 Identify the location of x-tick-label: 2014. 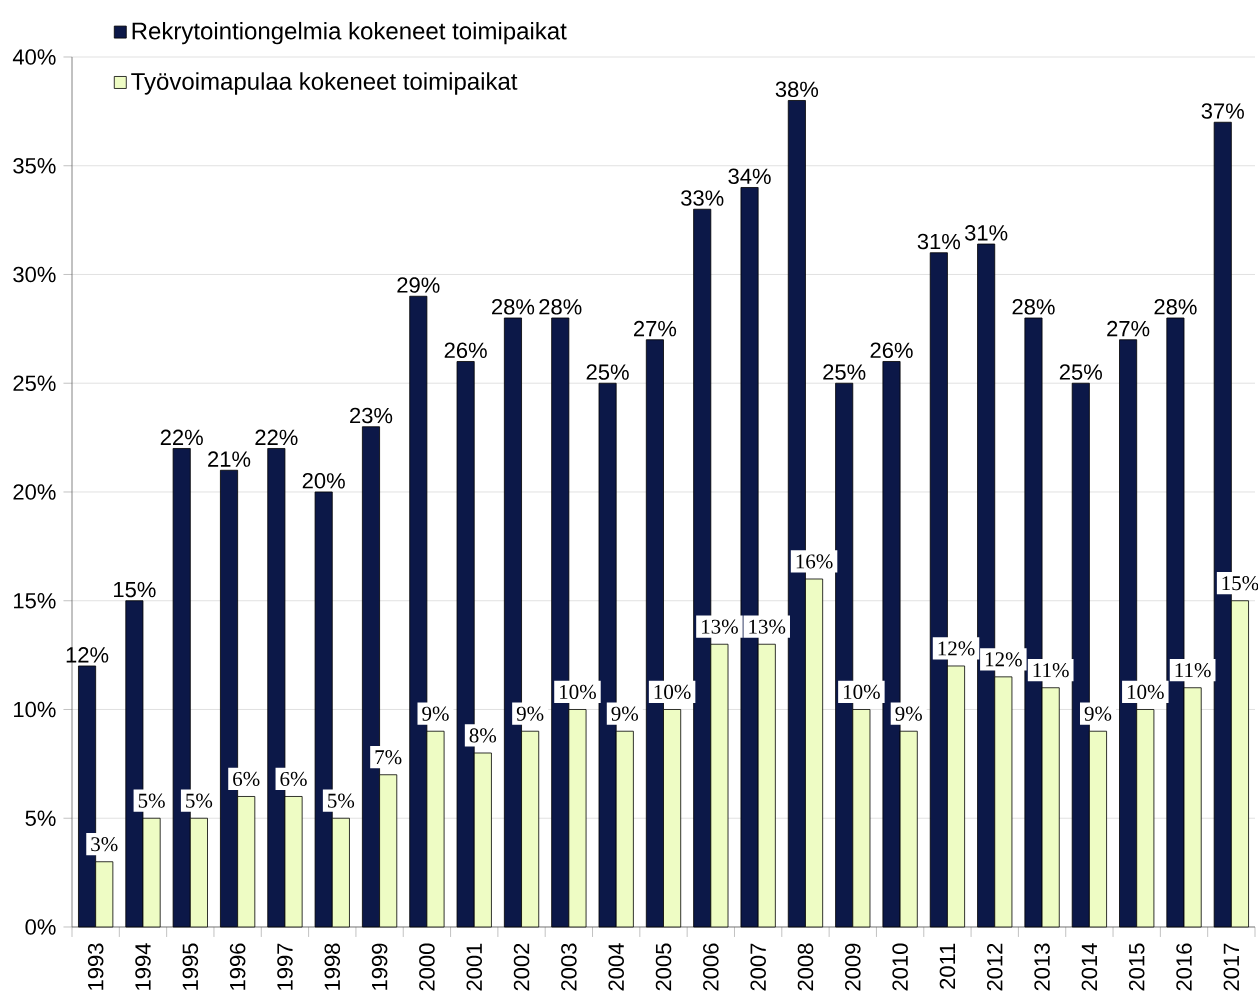
(1089, 967).